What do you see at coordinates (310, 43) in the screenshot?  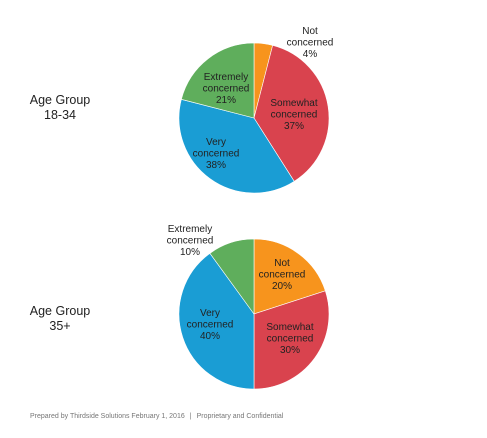 I see `slice-label-not-concerned: Not concerned 4%` at bounding box center [310, 43].